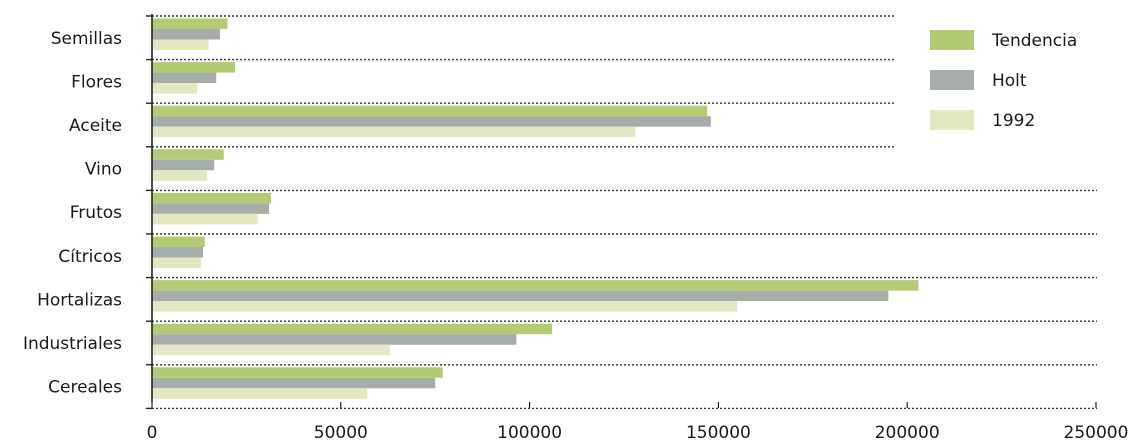 The image size is (1132, 447). Describe the element at coordinates (86, 39) in the screenshot. I see `category-label: Semillas` at that location.